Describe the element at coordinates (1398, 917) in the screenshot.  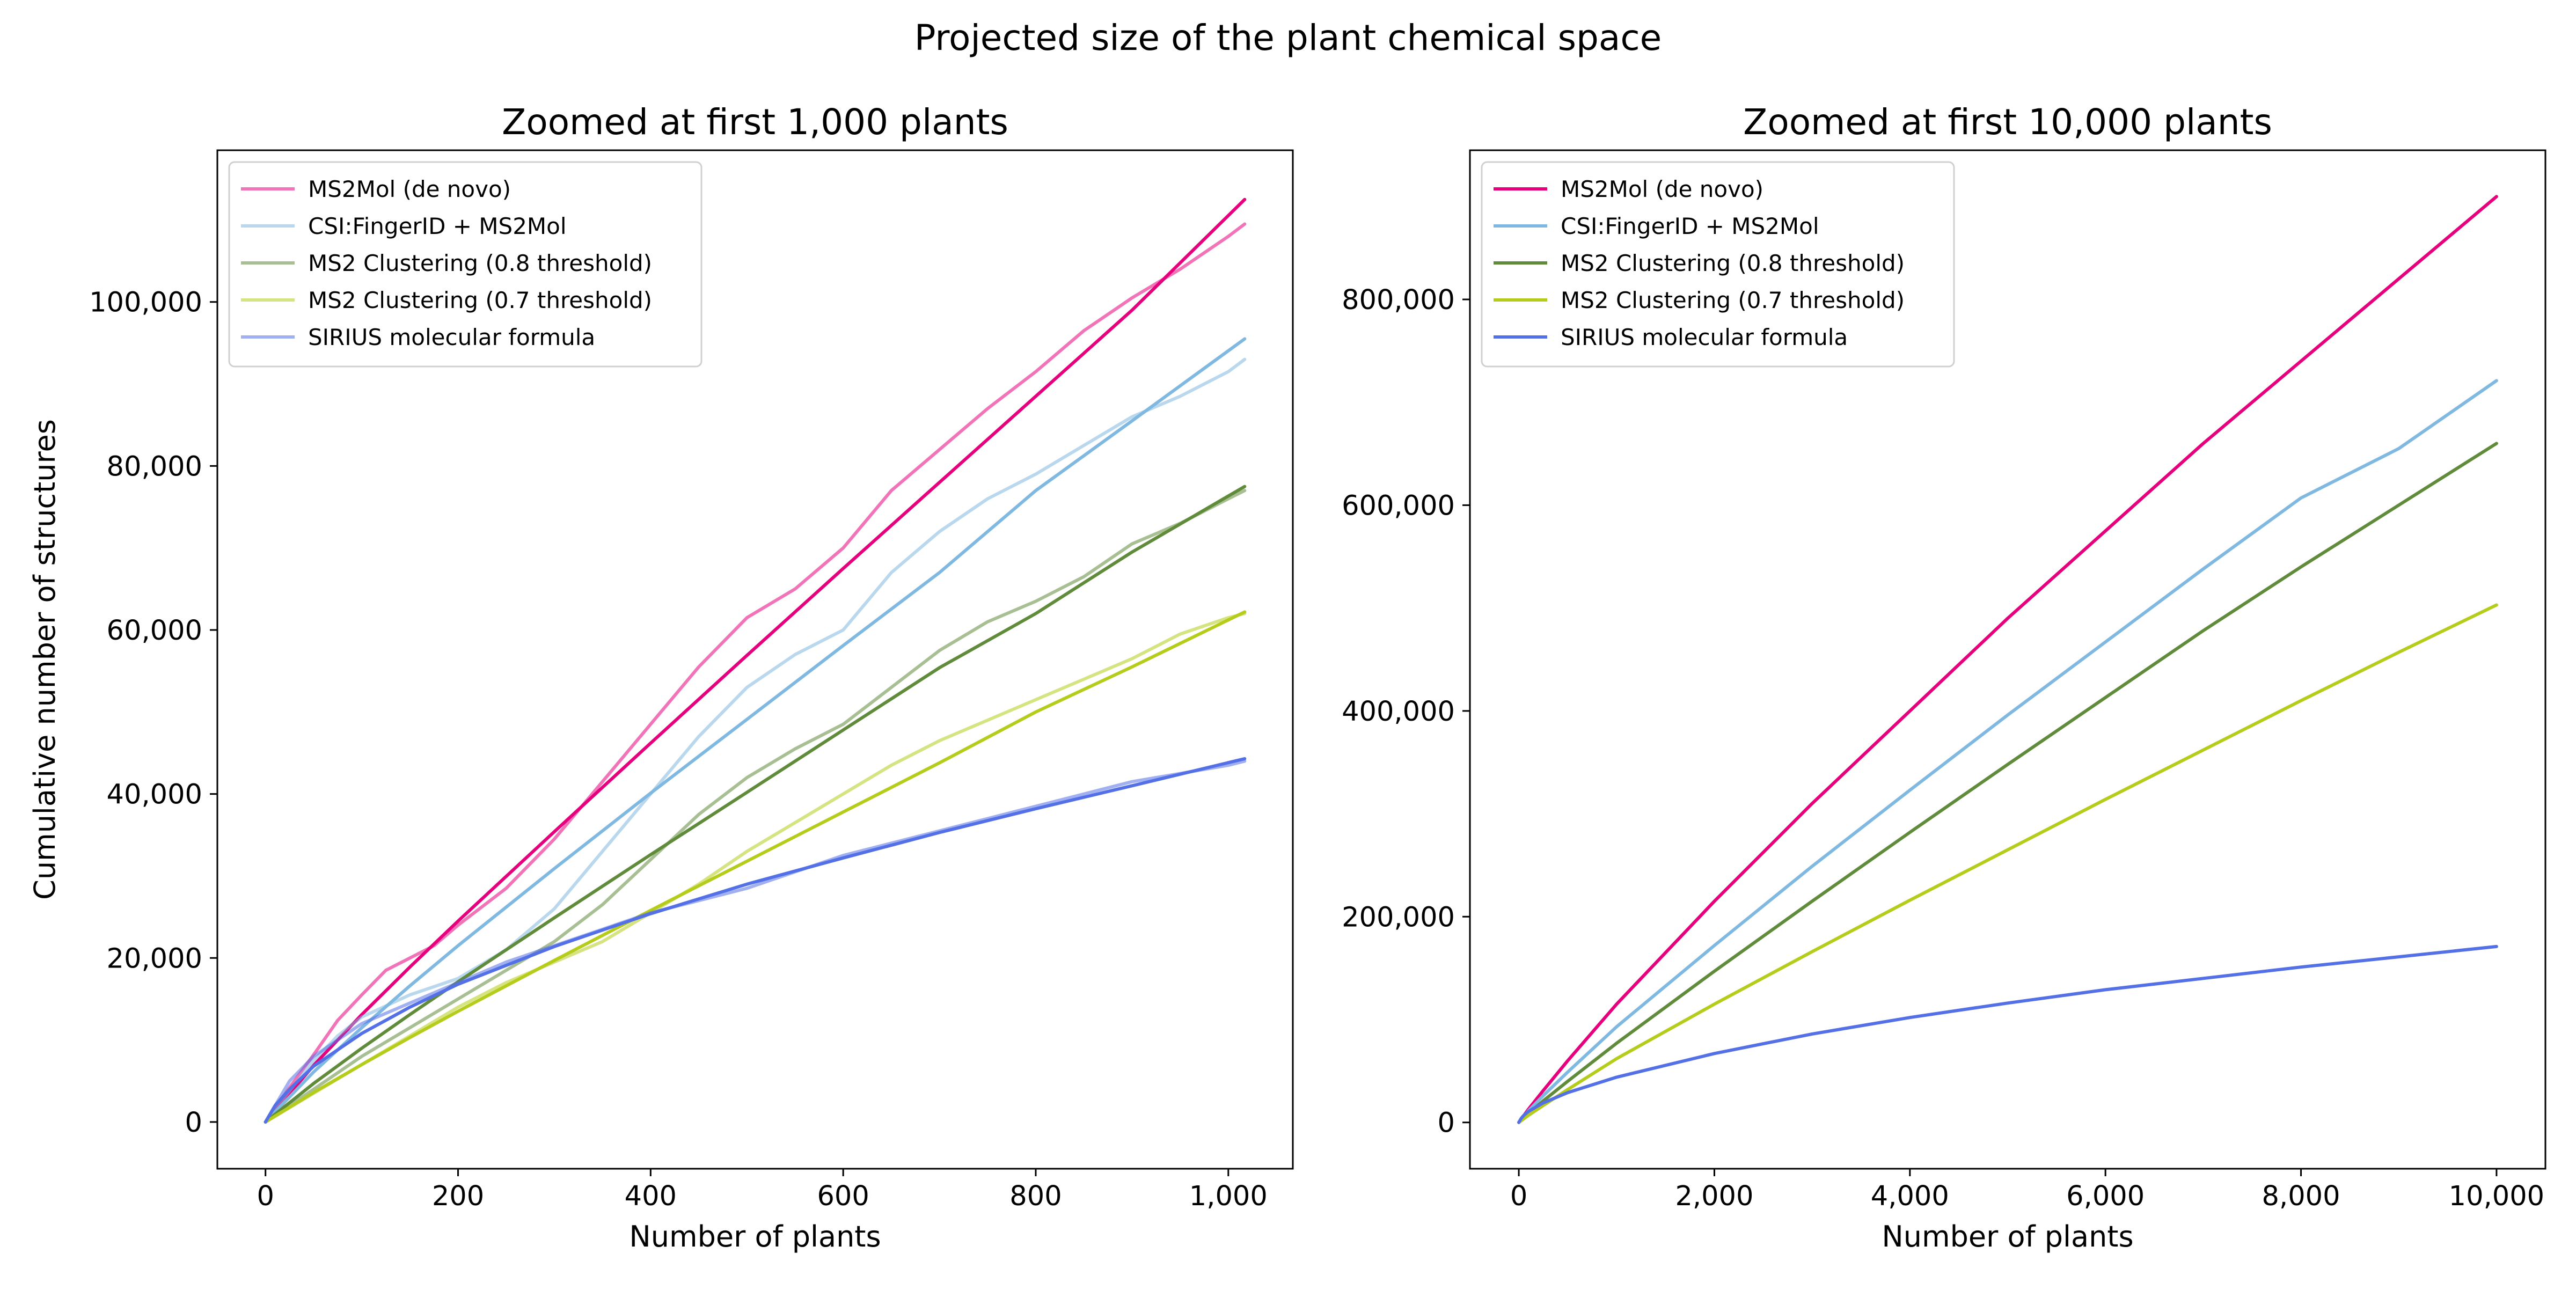
I see `y-tick-label: 200,000` at that location.